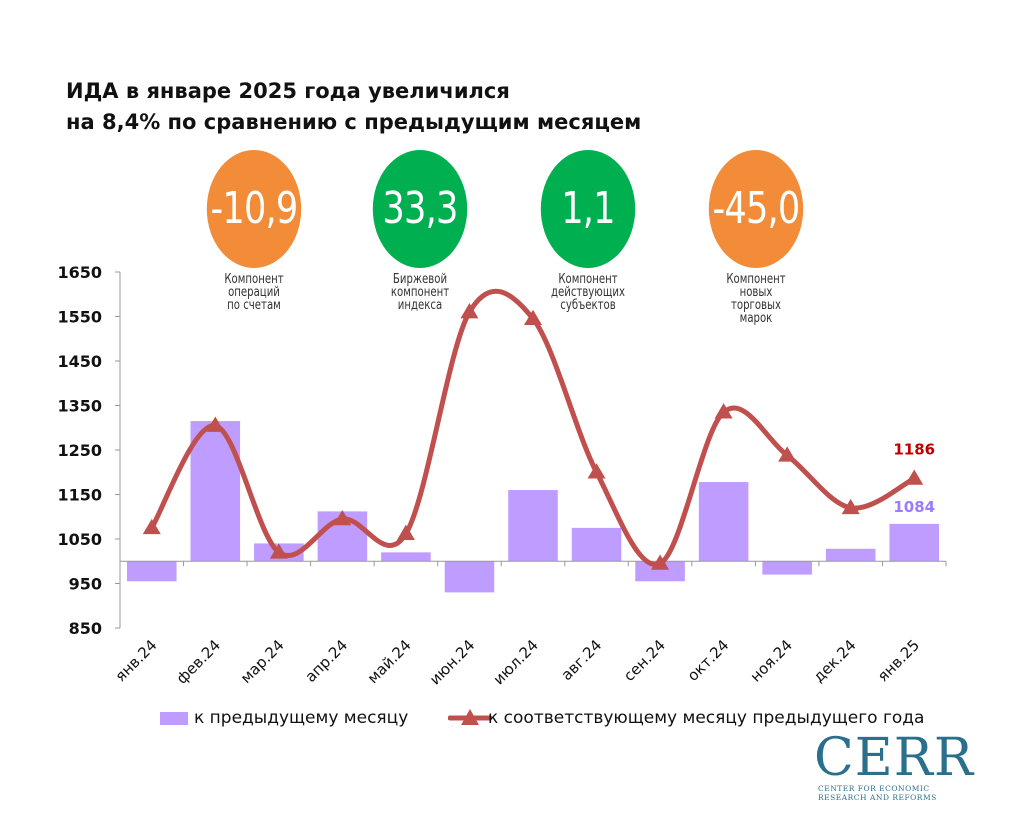  What do you see at coordinates (198, 661) in the screenshot?
I see `x-tick-label: фев.24` at bounding box center [198, 661].